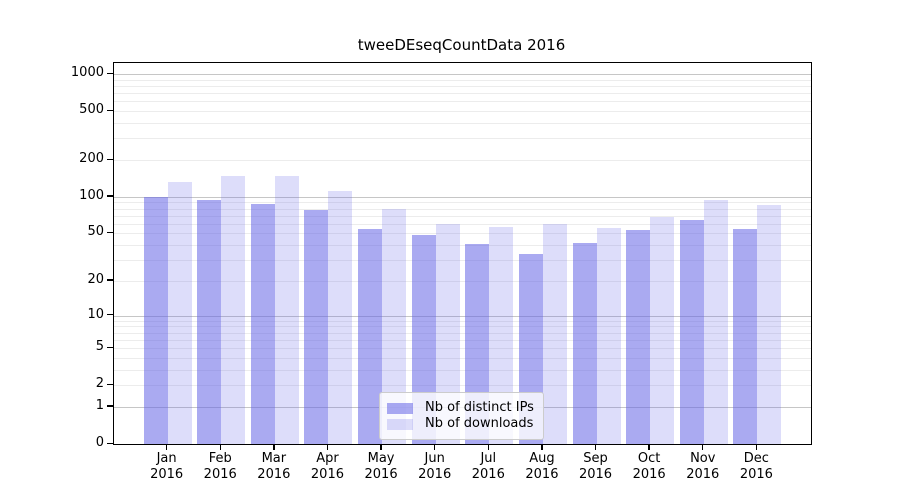 The image size is (900, 500). What do you see at coordinates (91, 195) in the screenshot?
I see `y-tick-label: 100` at bounding box center [91, 195].